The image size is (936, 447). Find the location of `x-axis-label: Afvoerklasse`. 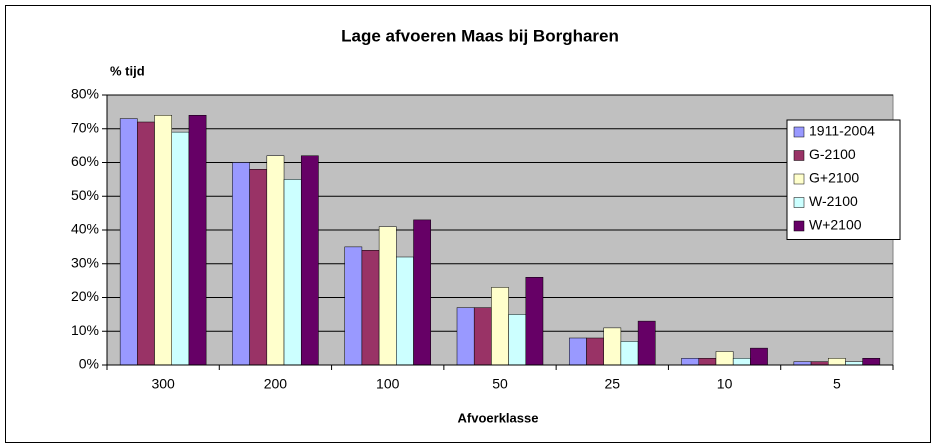

x-axis-label: Afvoerklasse is located at coordinates (498, 417).